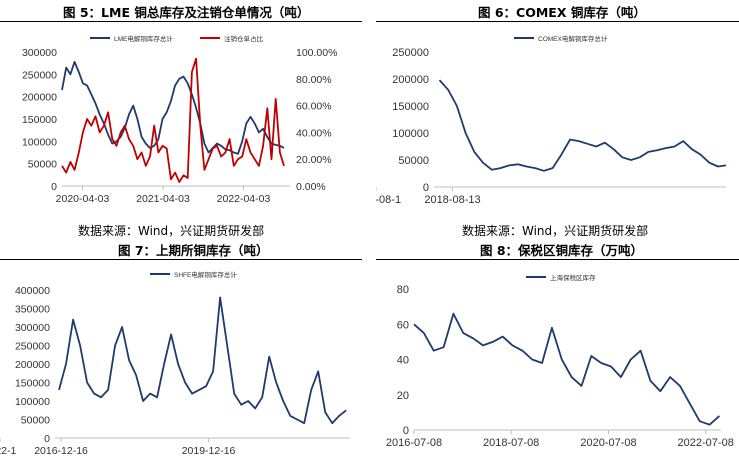 This screenshot has width=739, height=460. I want to click on figure-5-rule, so click(181, 21).